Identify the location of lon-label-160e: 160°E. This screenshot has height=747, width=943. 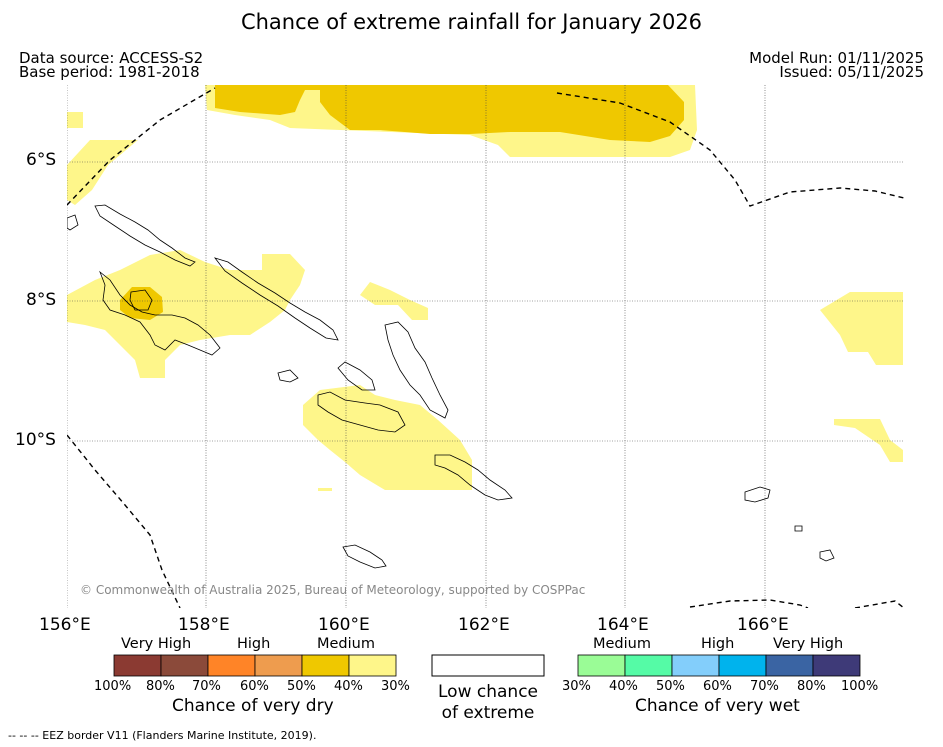
(344, 625).